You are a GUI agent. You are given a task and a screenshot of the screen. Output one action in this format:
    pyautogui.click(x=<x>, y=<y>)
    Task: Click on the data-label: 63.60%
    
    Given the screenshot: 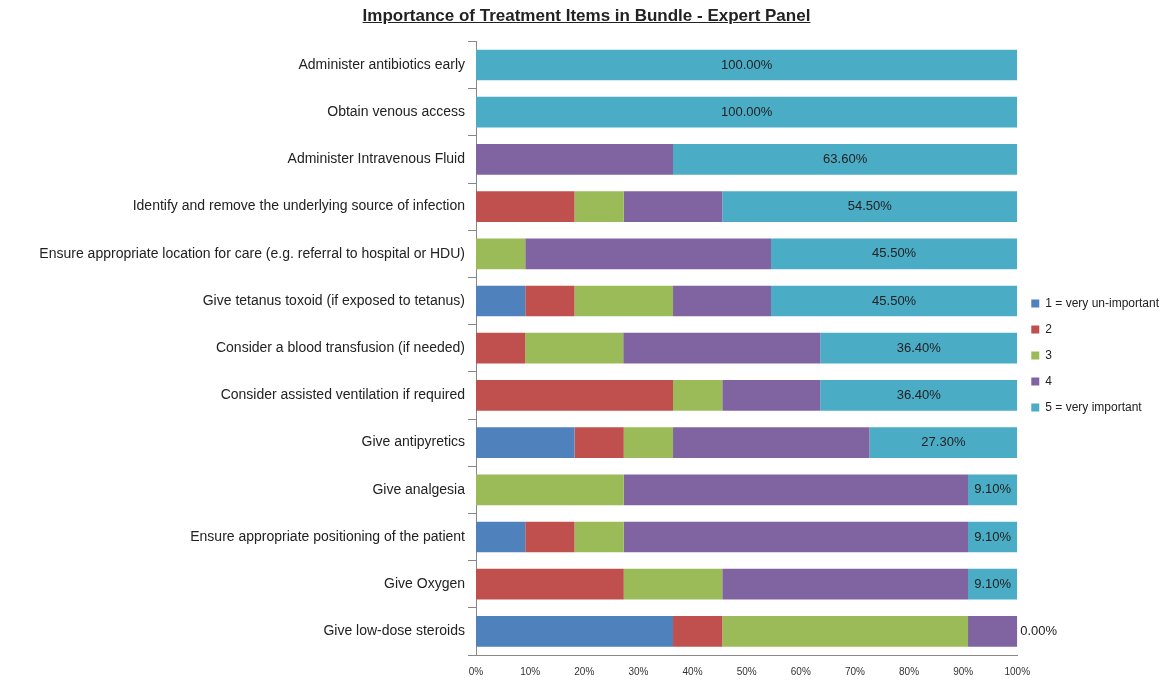 What is the action you would take?
    pyautogui.click(x=845, y=158)
    